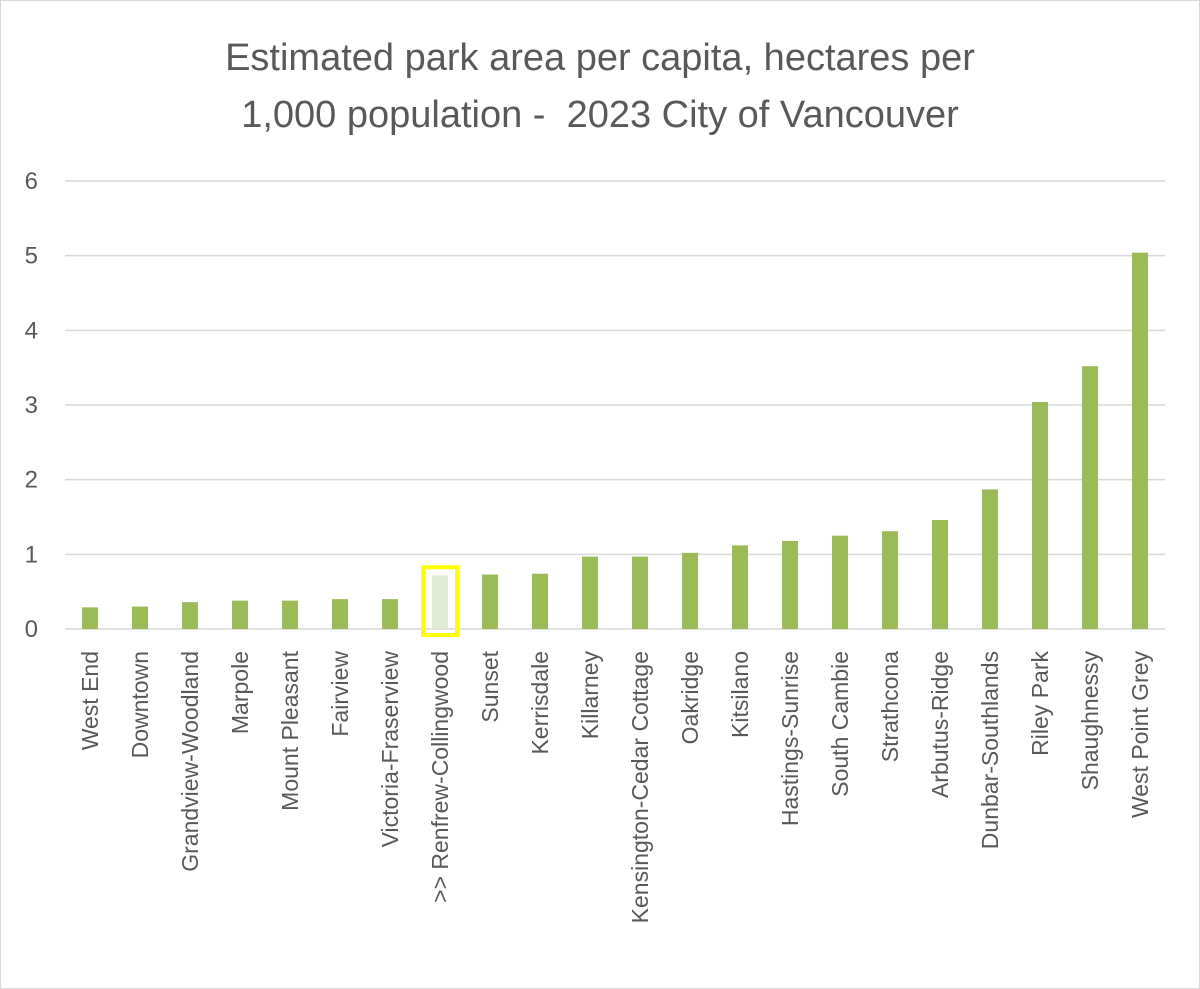 This screenshot has height=989, width=1200. I want to click on x-tick-label: Hastings-Sunrise, so click(790, 738).